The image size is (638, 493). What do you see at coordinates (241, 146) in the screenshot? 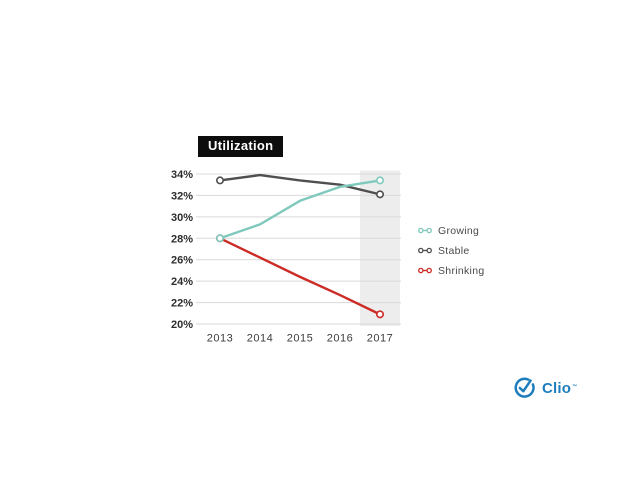
I see `chart-title: Utilization` at bounding box center [241, 146].